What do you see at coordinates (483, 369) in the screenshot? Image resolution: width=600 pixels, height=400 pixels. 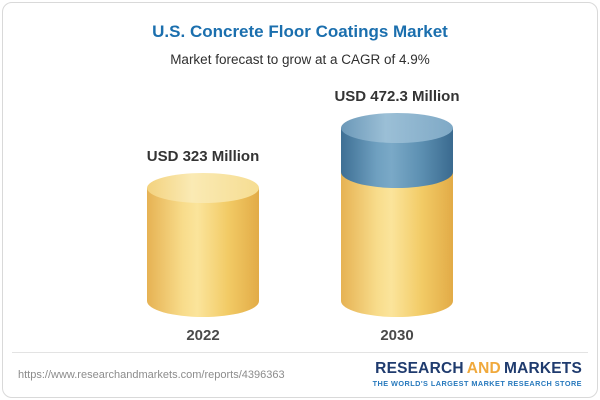 I see `brand-word-and: AND` at bounding box center [483, 369].